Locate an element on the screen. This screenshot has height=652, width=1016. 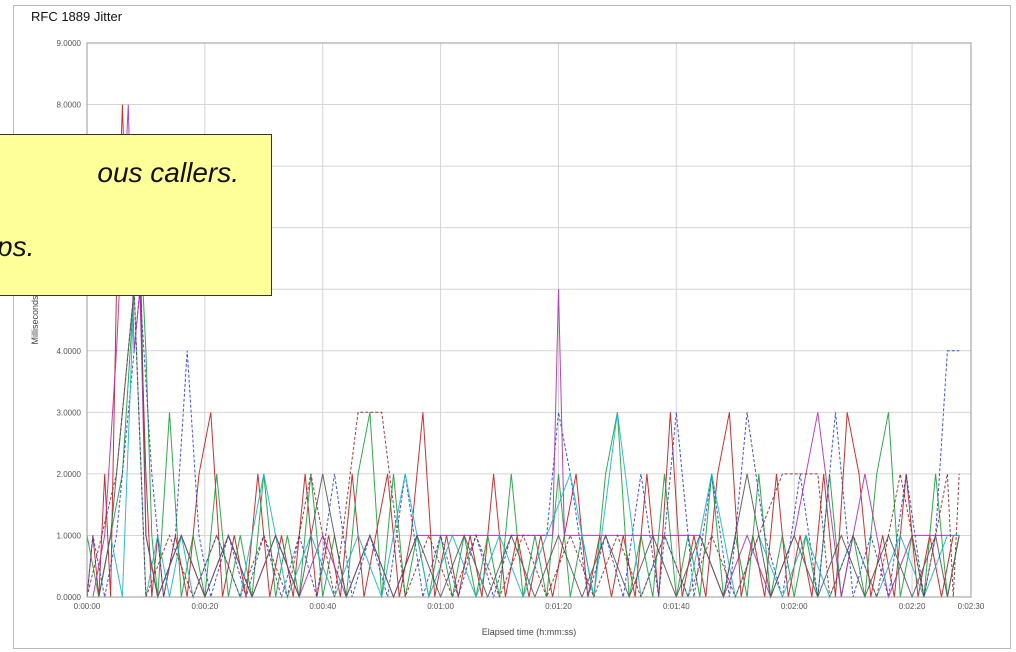
y-tick-label: 4.0000 is located at coordinates (69, 351).